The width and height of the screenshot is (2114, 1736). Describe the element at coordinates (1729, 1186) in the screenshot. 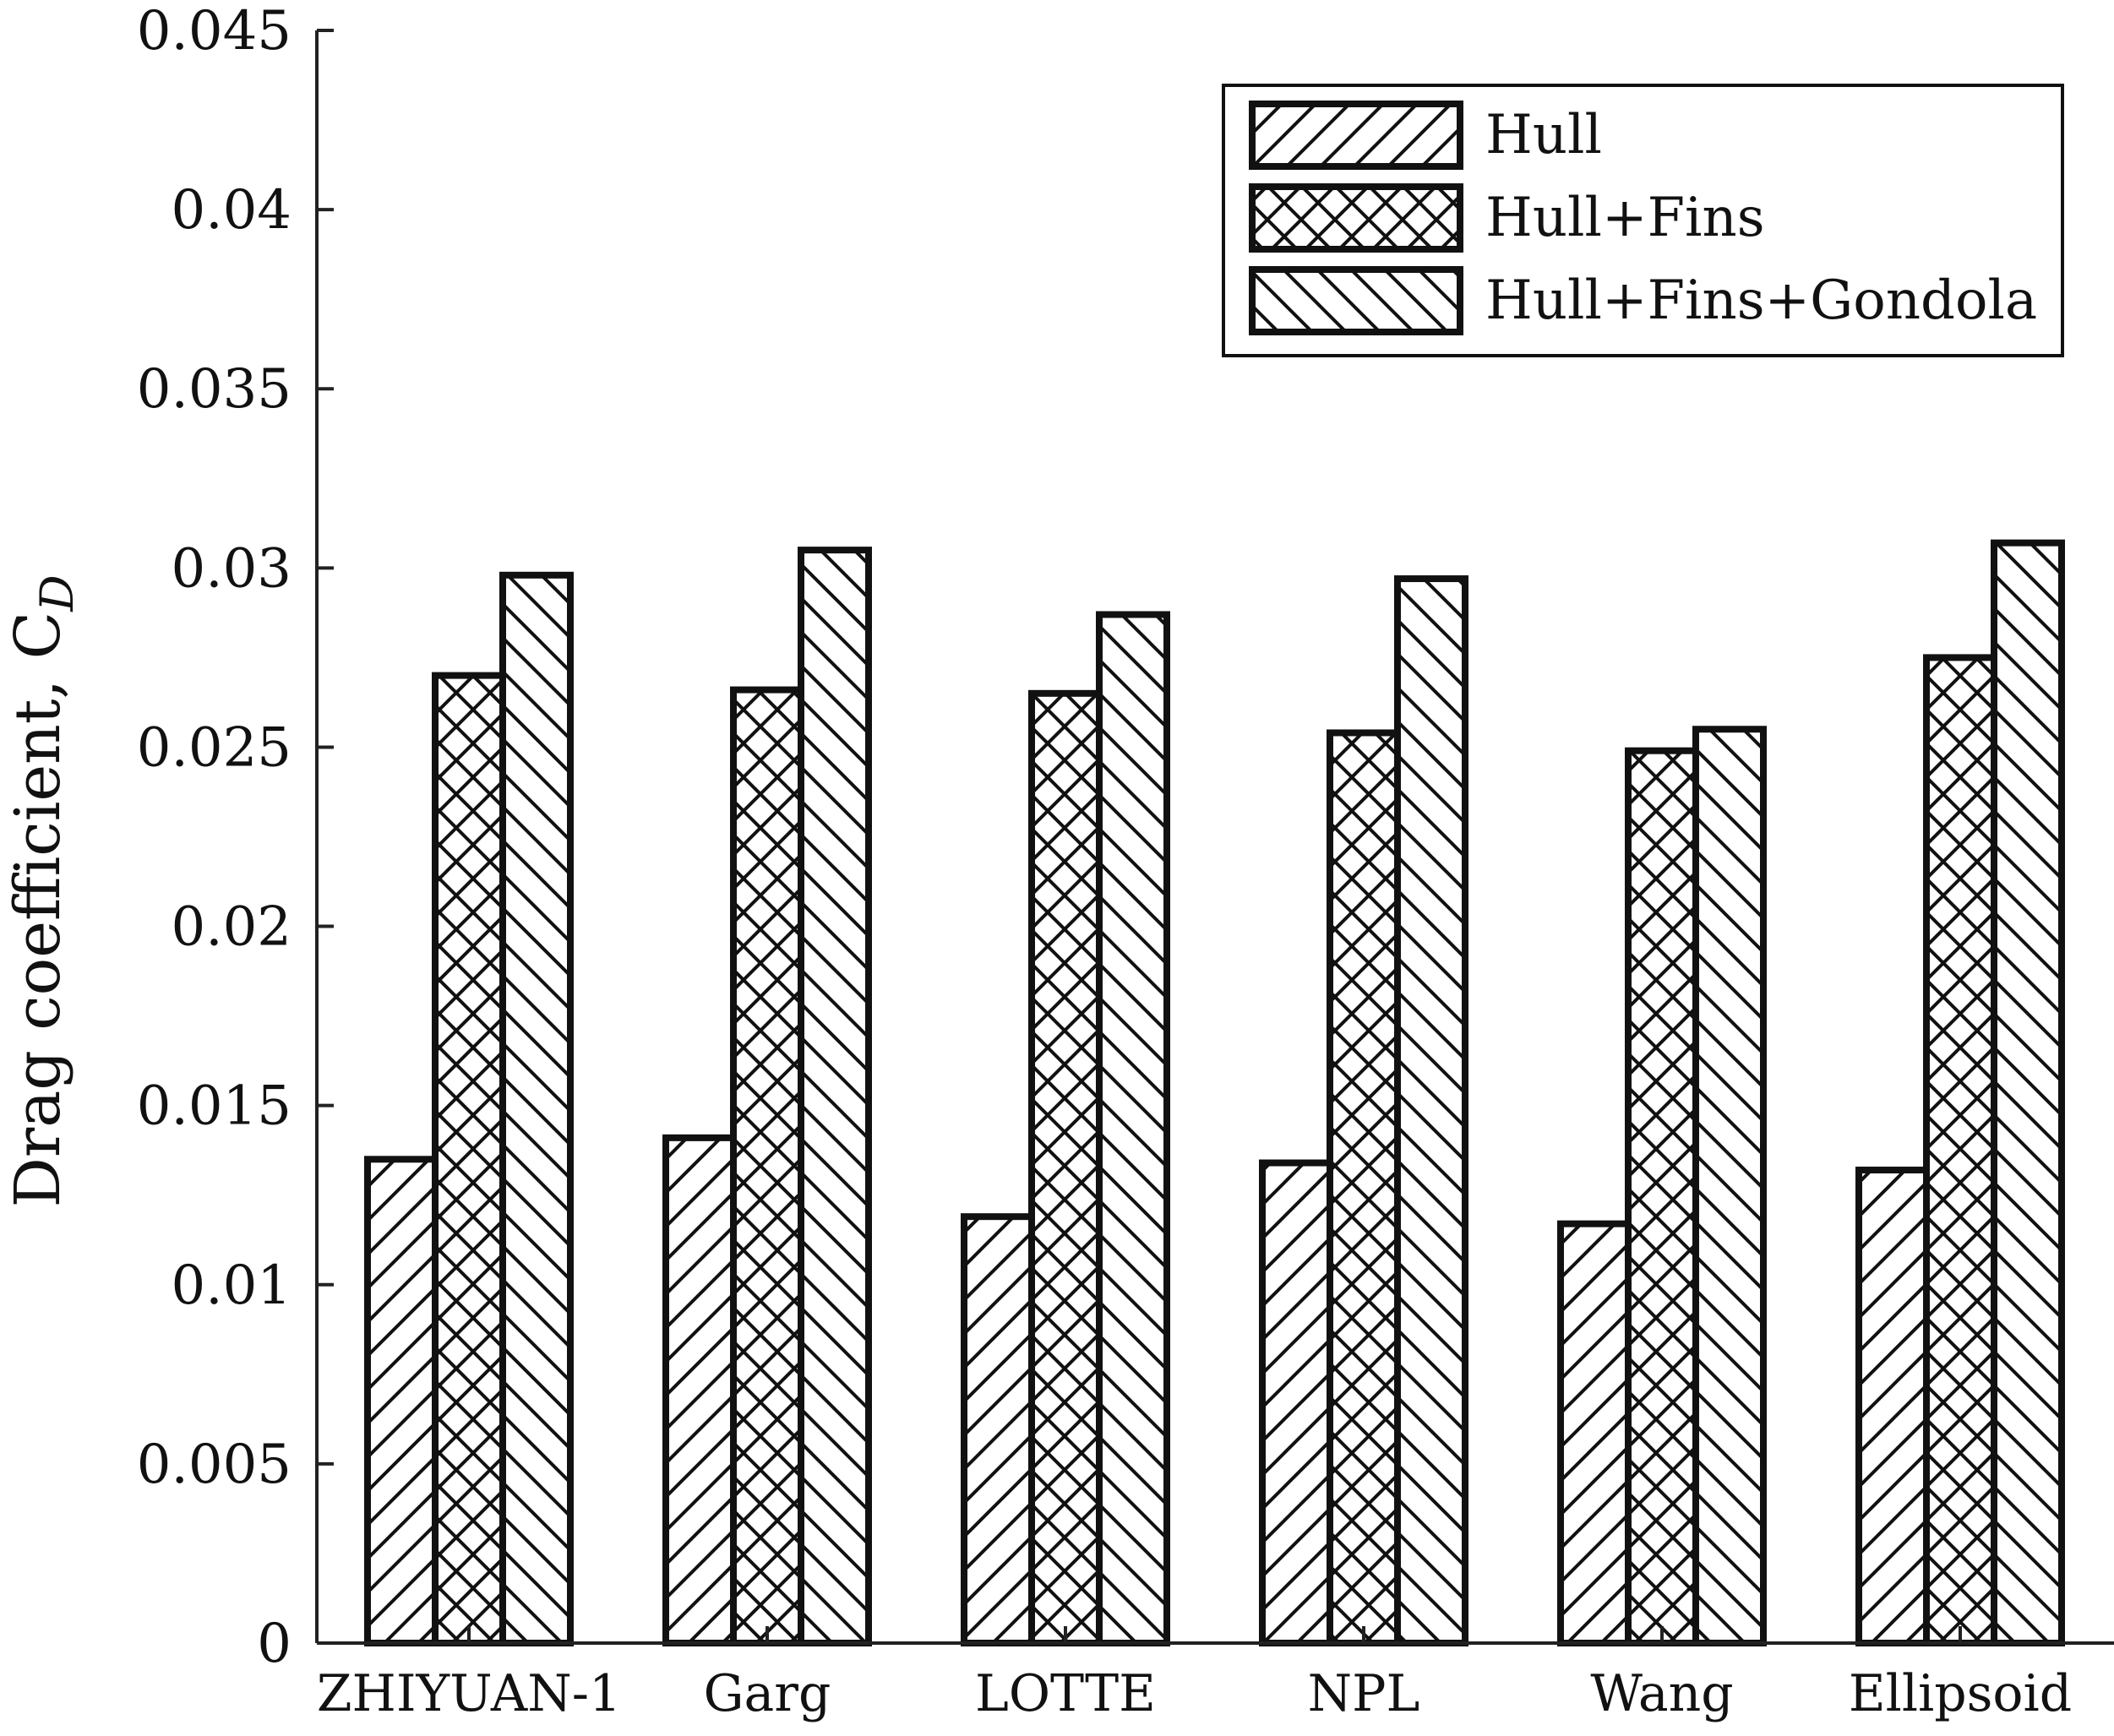

I see `bar-hull-fins-gondola-wang` at that location.